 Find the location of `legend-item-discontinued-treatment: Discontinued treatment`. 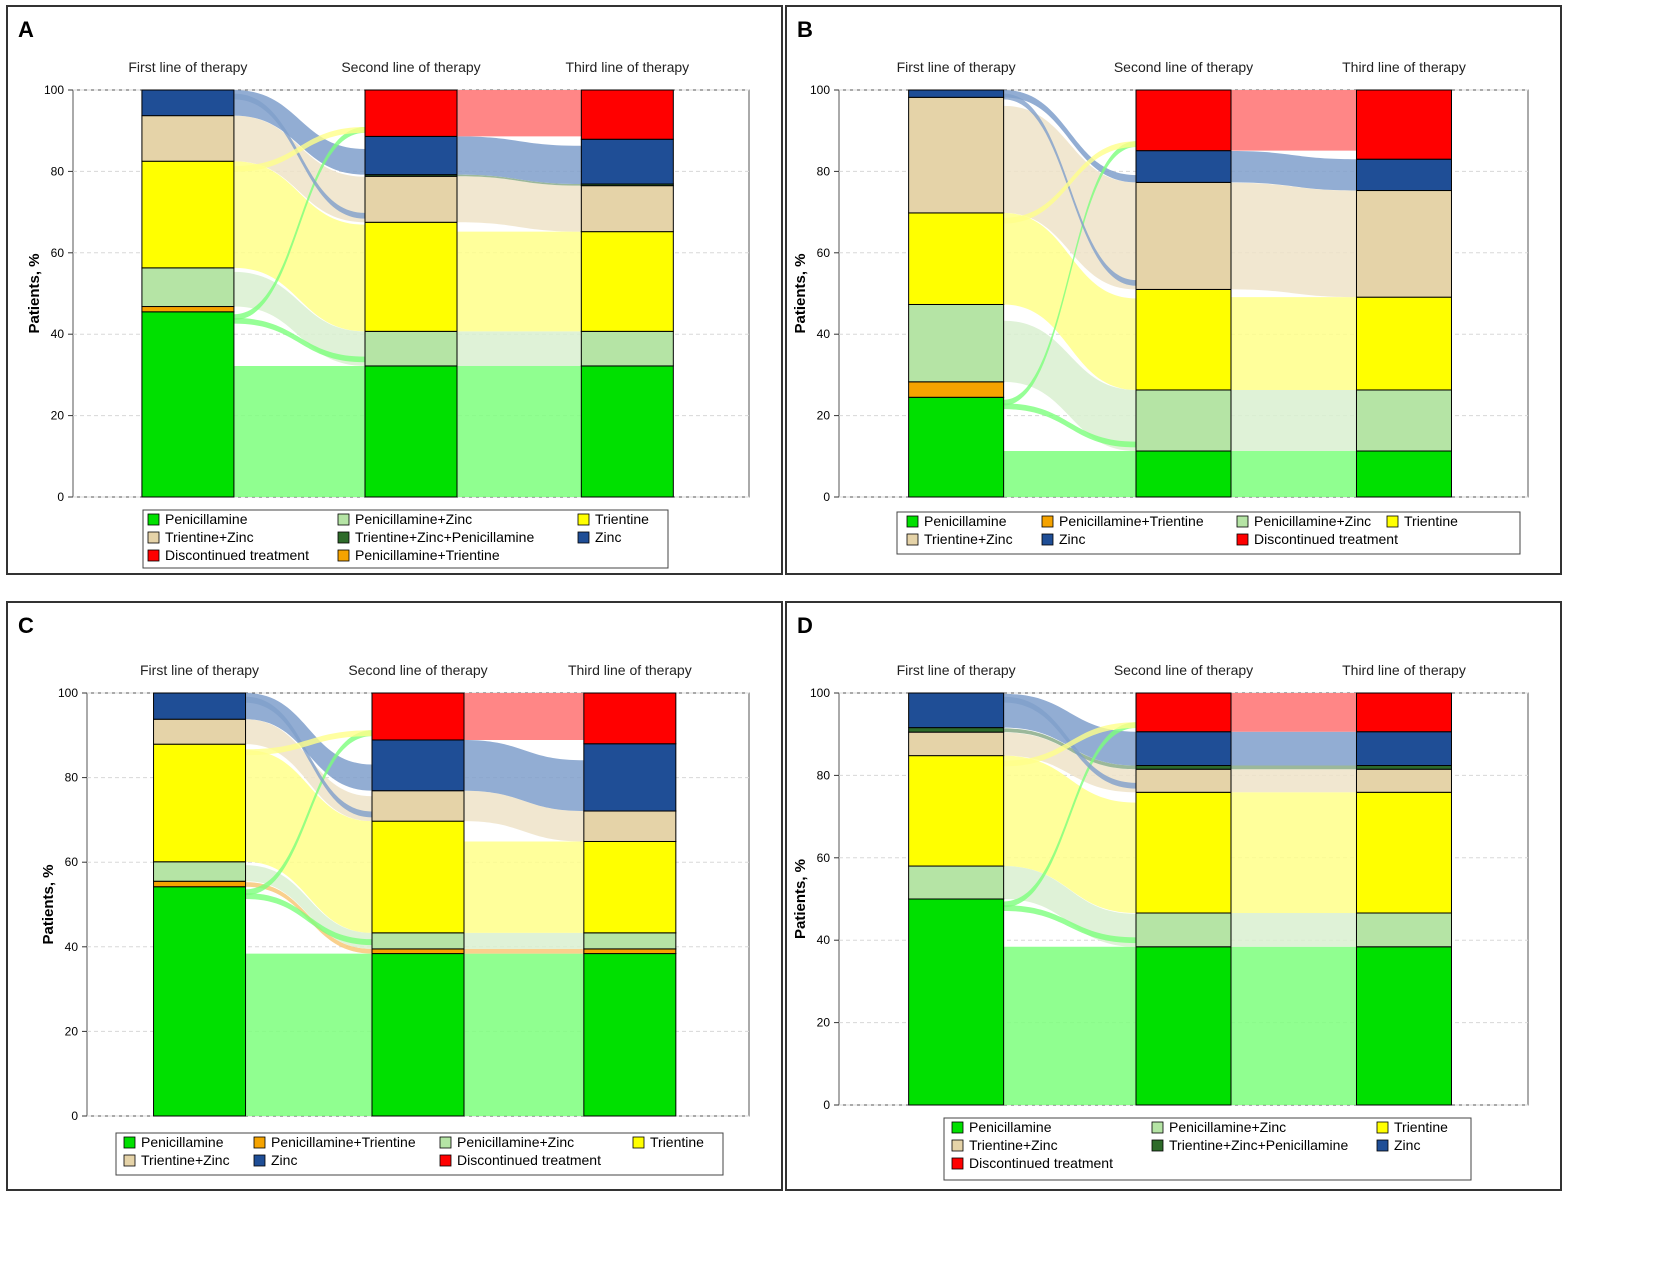

legend-item-discontinued-treatment: Discontinued treatment is located at coordinates (520, 1160).